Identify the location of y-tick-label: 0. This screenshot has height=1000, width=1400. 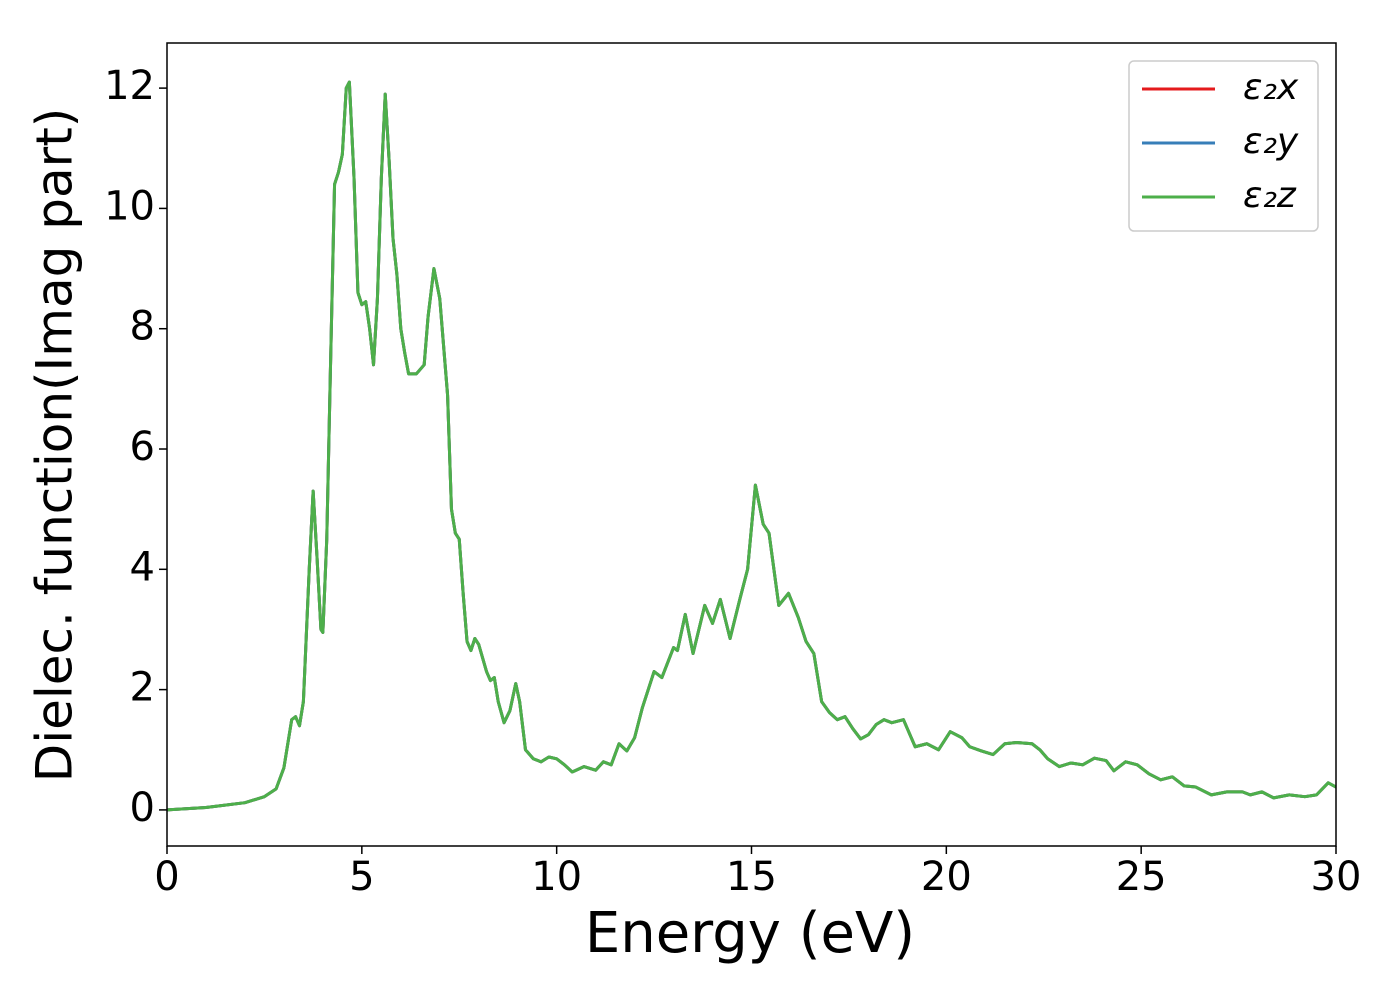
(142, 808).